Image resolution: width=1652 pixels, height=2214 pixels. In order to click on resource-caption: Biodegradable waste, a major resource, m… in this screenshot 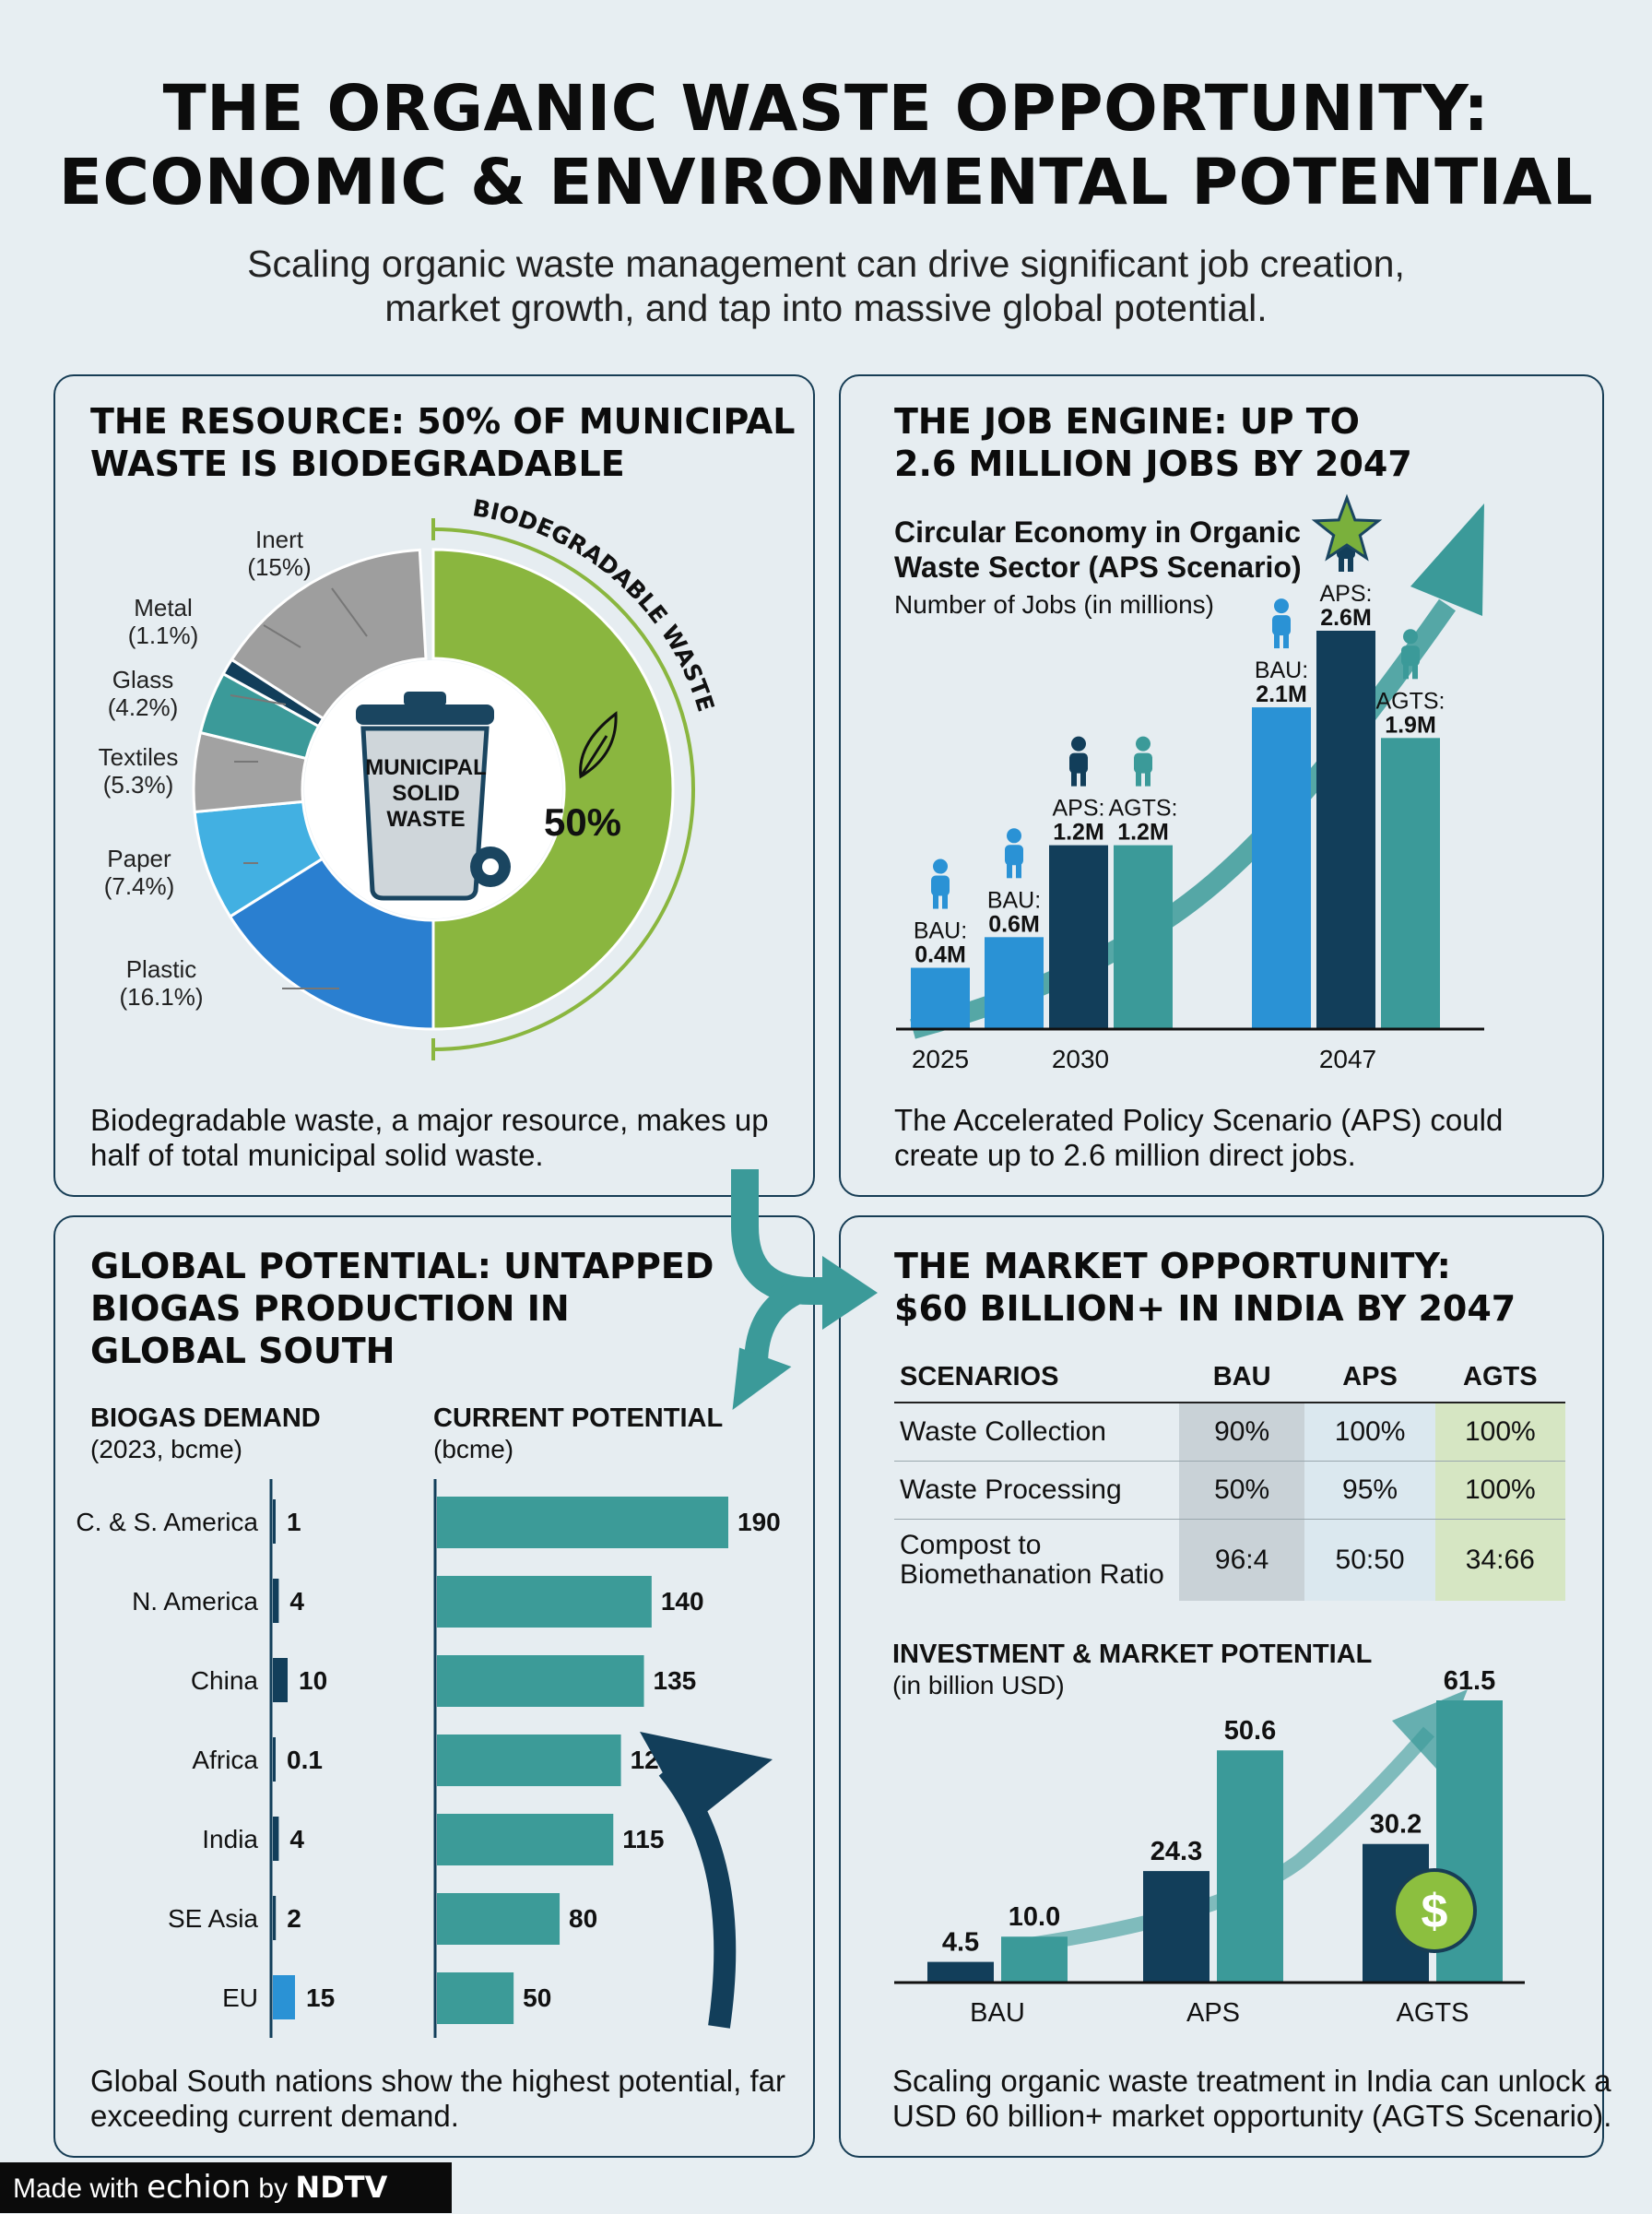, I will do `click(429, 1138)`.